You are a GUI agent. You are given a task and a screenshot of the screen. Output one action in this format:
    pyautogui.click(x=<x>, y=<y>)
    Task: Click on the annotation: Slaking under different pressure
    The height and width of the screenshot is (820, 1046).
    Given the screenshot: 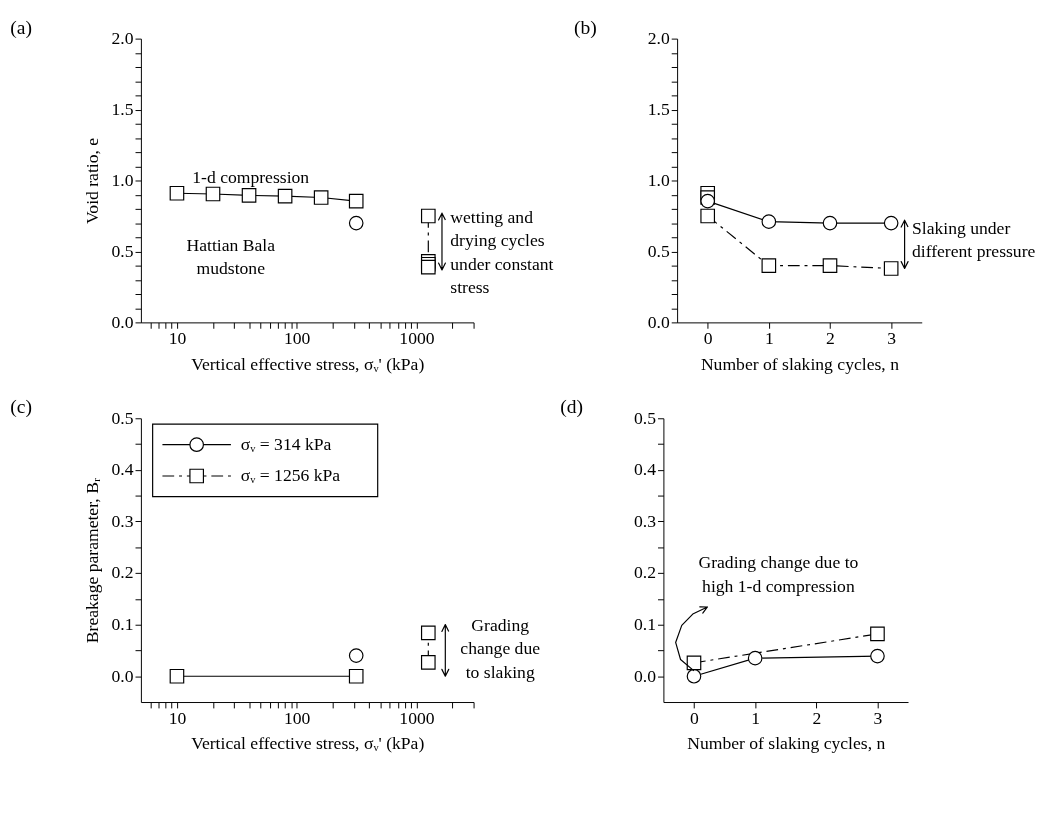 What is the action you would take?
    pyautogui.click(x=973, y=239)
    